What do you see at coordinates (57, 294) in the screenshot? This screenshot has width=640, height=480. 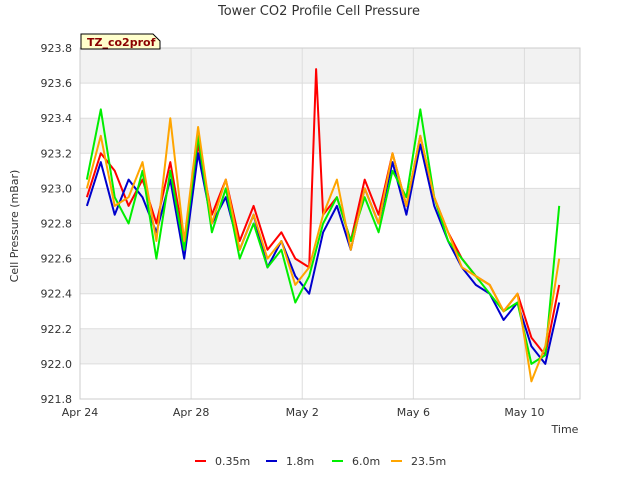 I see `y-tick-label: 922.4` at bounding box center [57, 294].